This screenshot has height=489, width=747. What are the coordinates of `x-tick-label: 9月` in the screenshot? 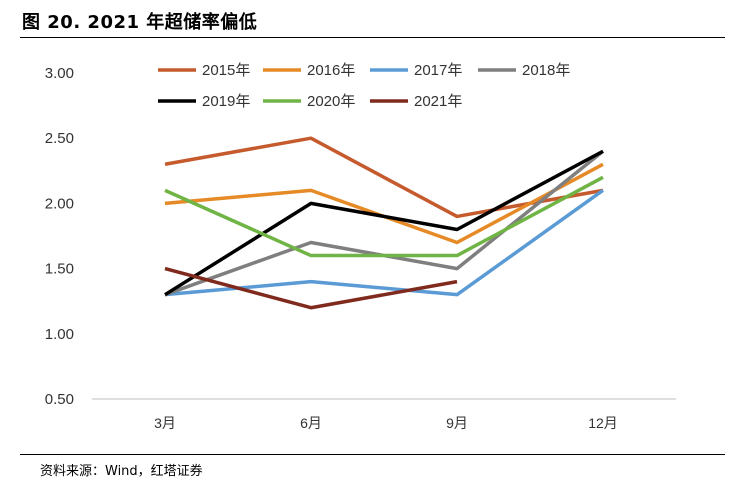 It's located at (457, 423).